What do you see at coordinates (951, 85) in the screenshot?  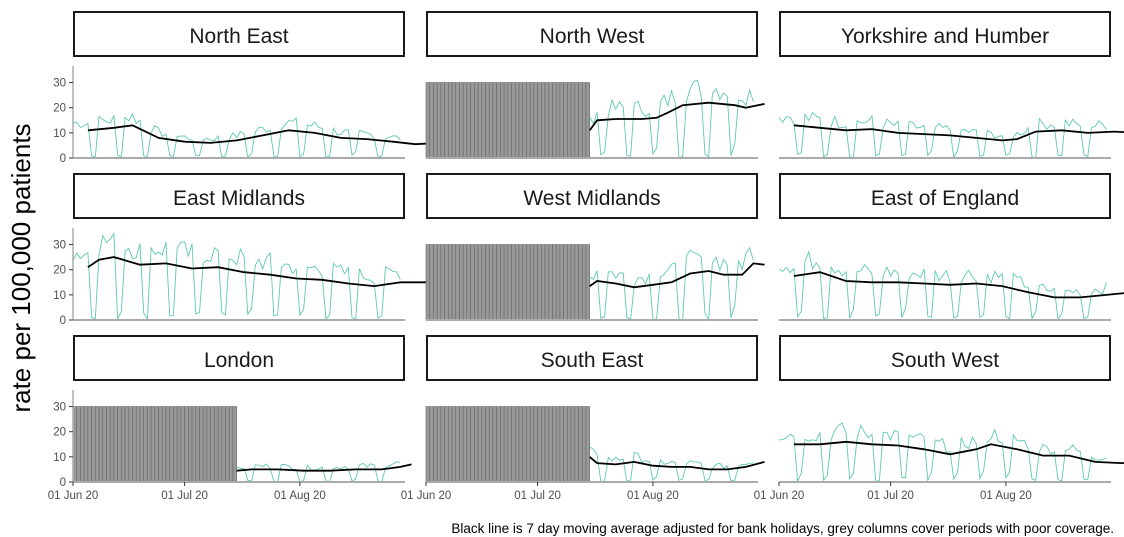 I see `panel-yorkshire-and-humber: Yorkshire and Humber` at bounding box center [951, 85].